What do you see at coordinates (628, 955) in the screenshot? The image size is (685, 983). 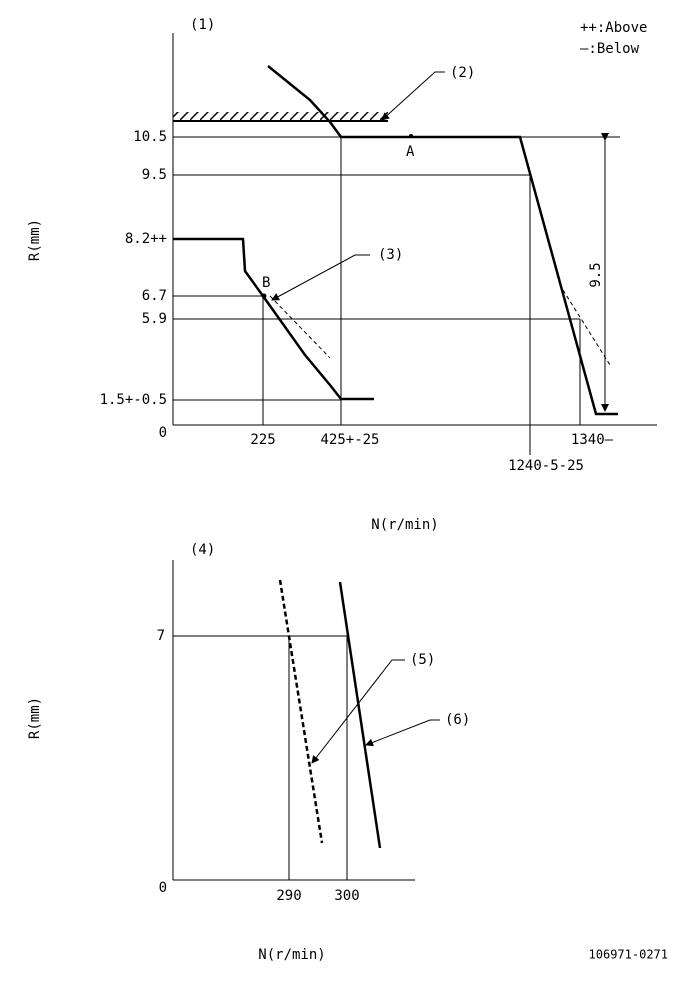 I see `code: 106971-0271` at bounding box center [628, 955].